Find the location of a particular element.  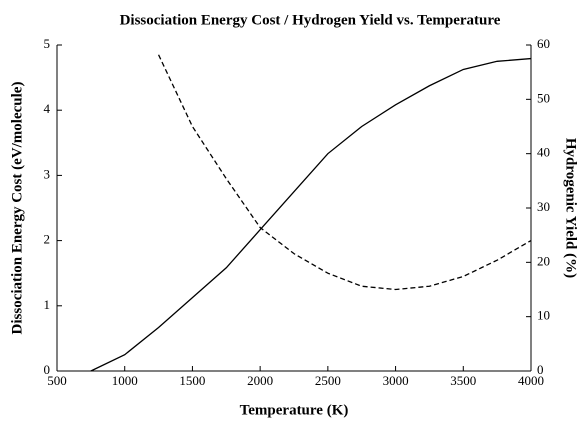

y-tick-label: 0 is located at coordinates (47, 369).